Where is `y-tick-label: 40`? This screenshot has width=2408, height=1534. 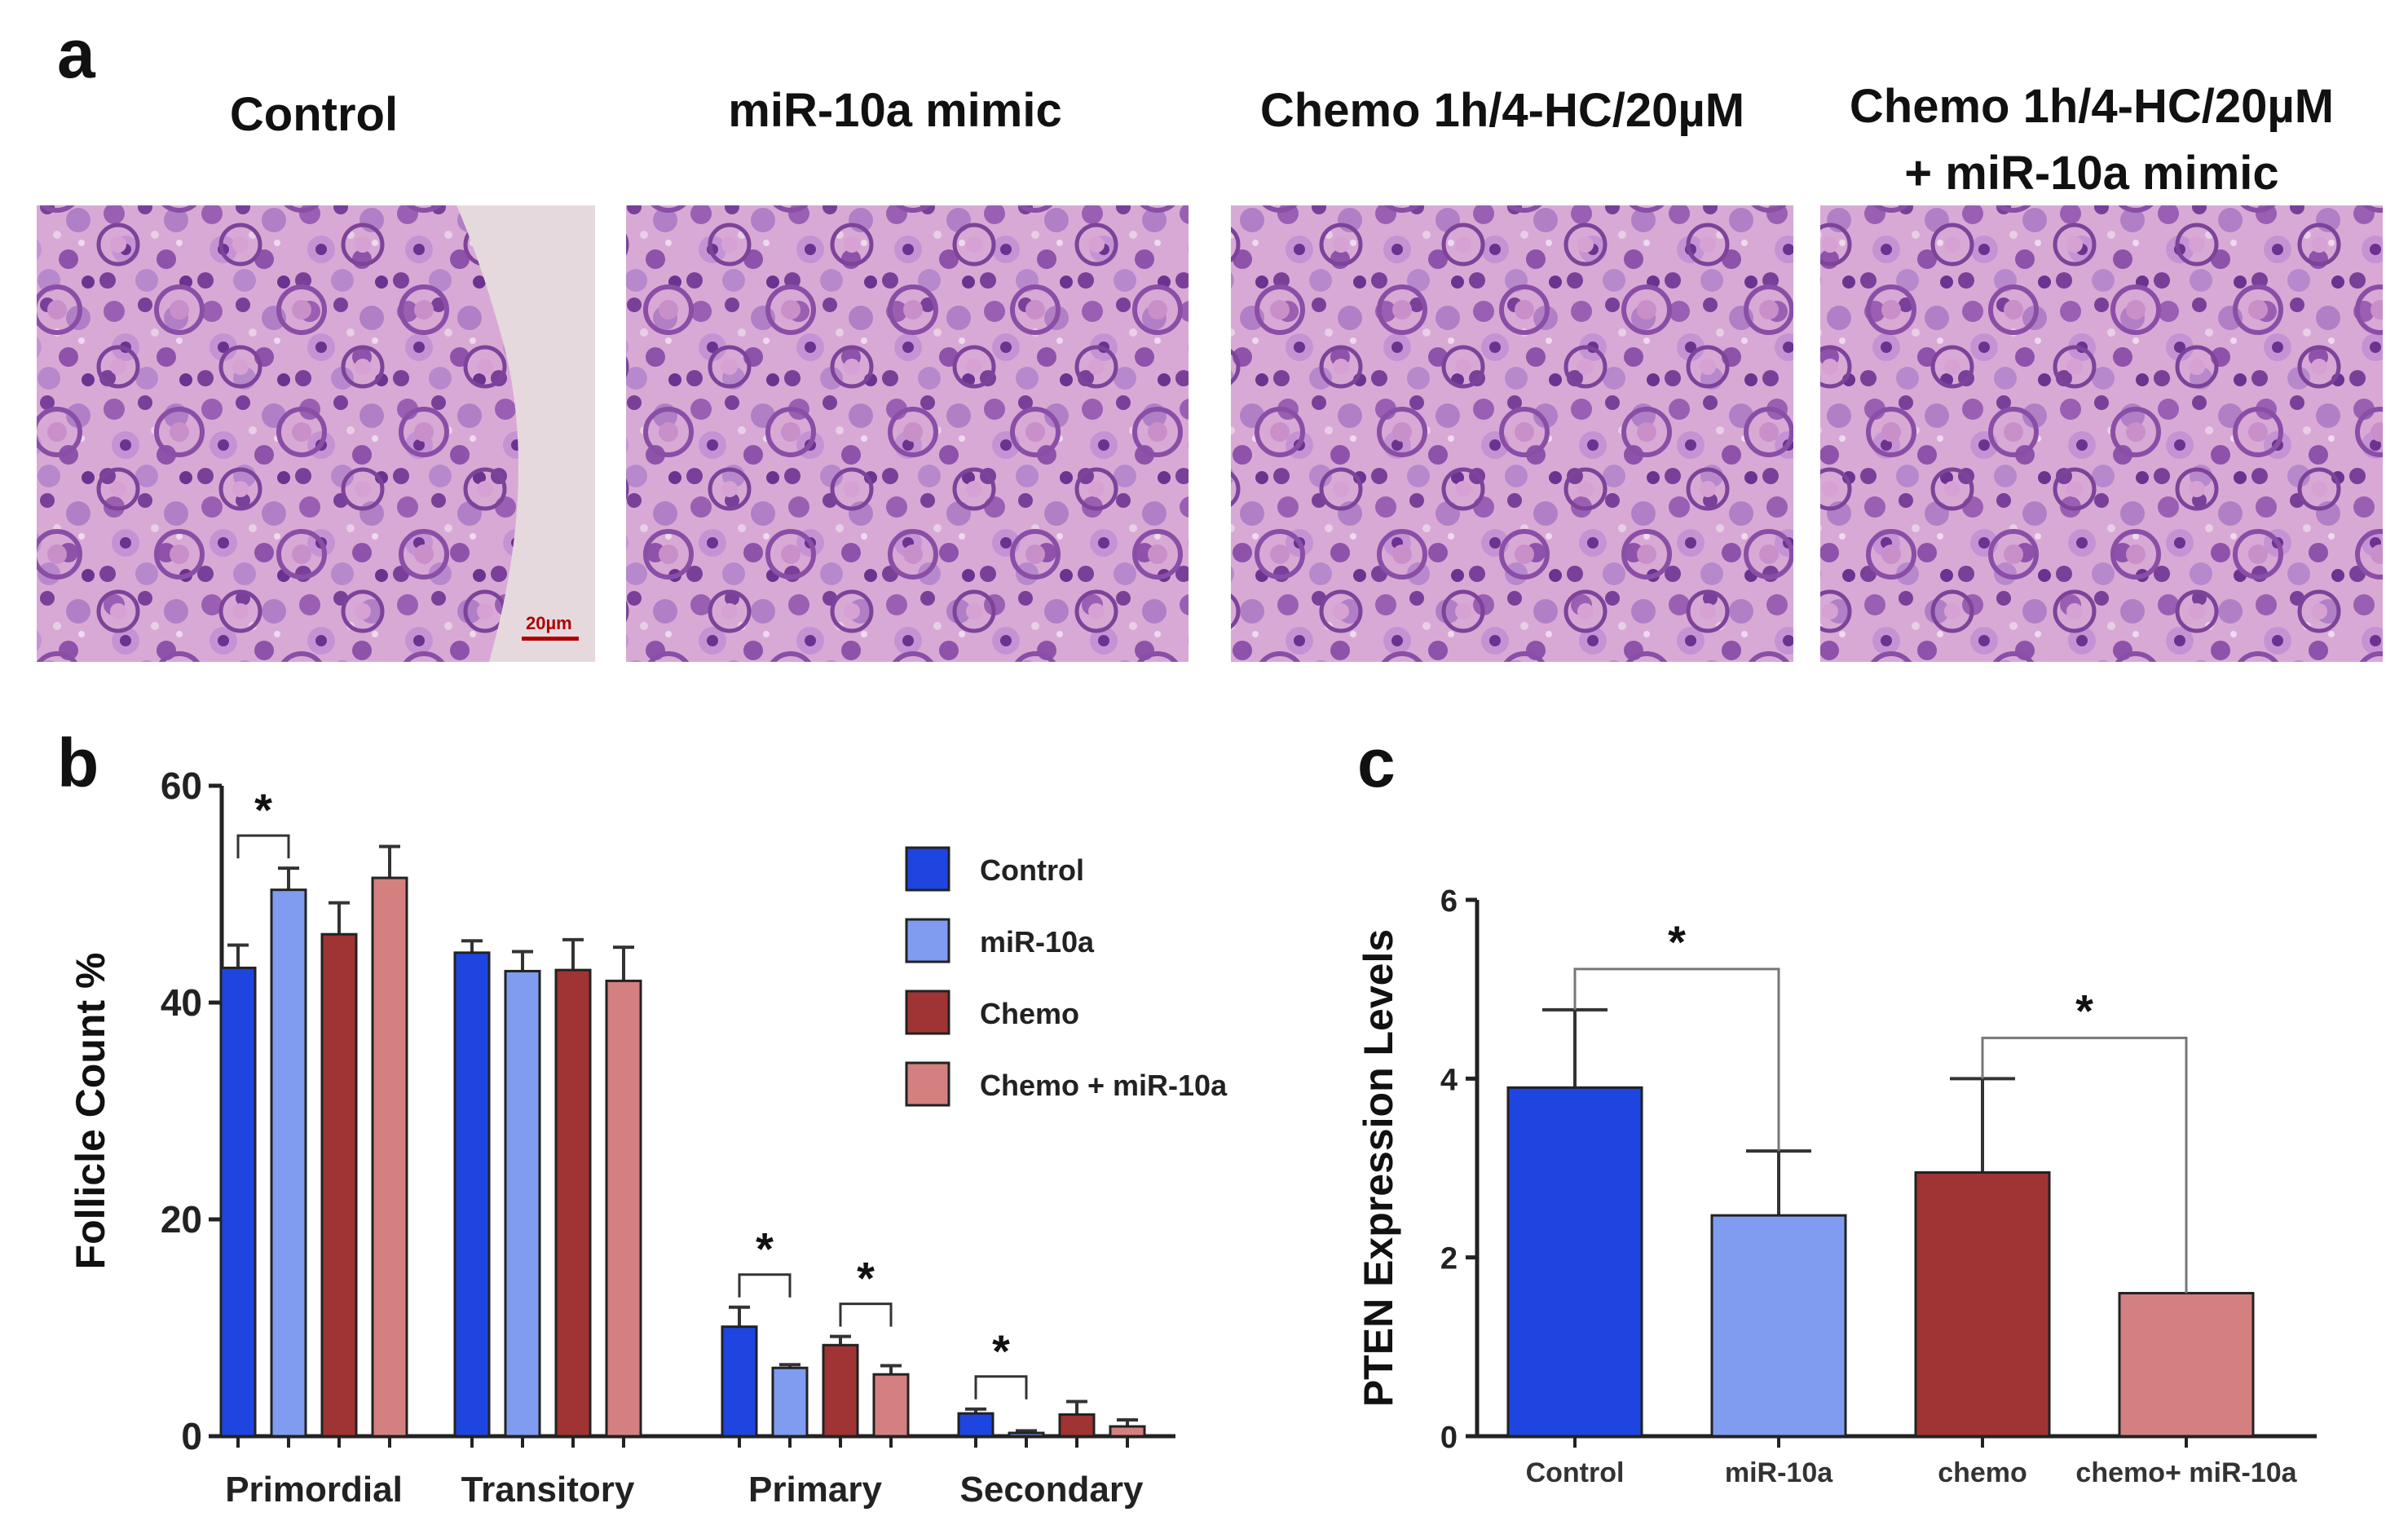 y-tick-label: 40 is located at coordinates (181, 1002).